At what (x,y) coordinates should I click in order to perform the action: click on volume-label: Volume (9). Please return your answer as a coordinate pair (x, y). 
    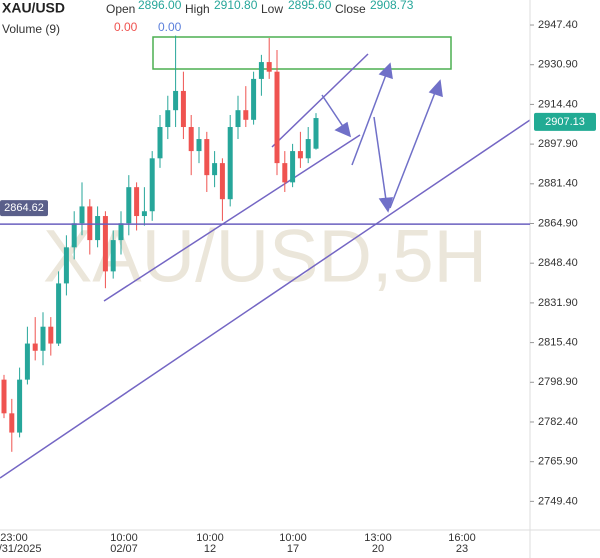
    Looking at the image, I should click on (31, 29).